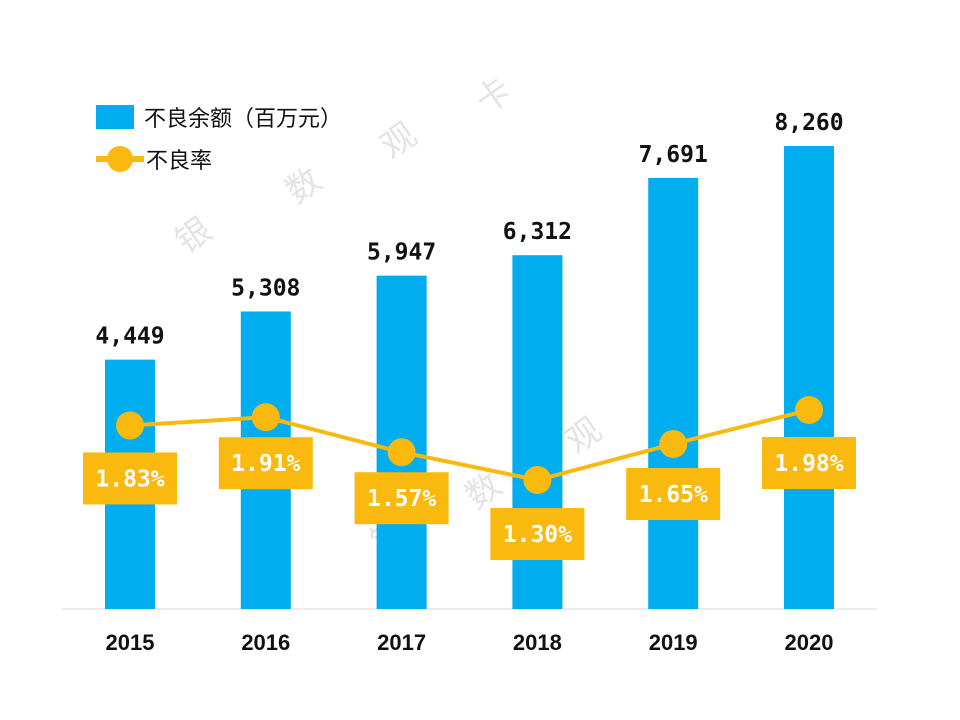 The width and height of the screenshot is (960, 720). I want to click on x-tick-label: 2019, so click(673, 642).